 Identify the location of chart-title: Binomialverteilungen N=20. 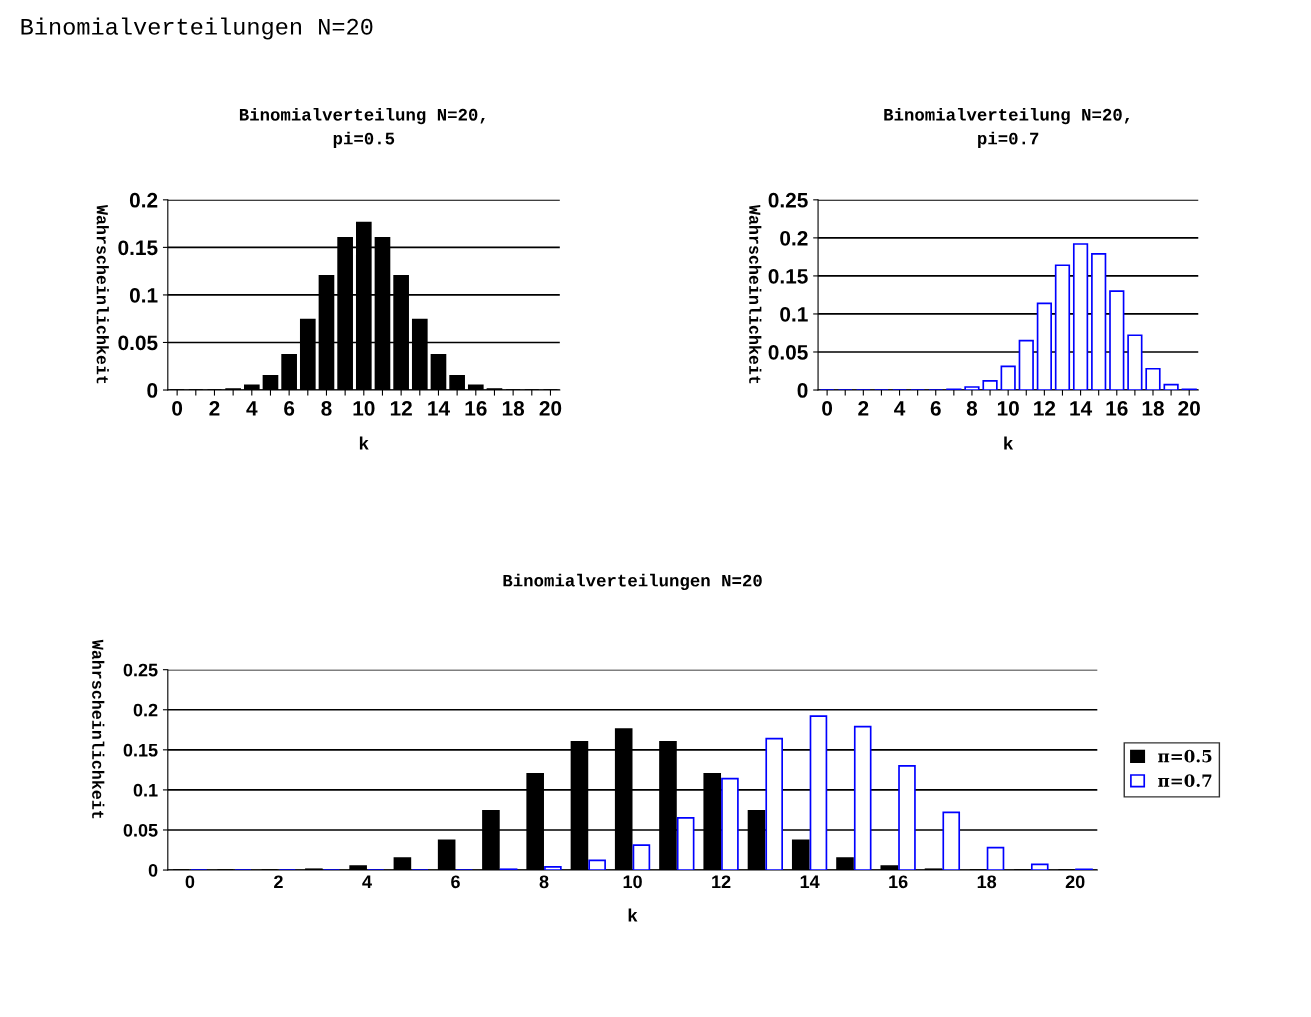
(632, 582).